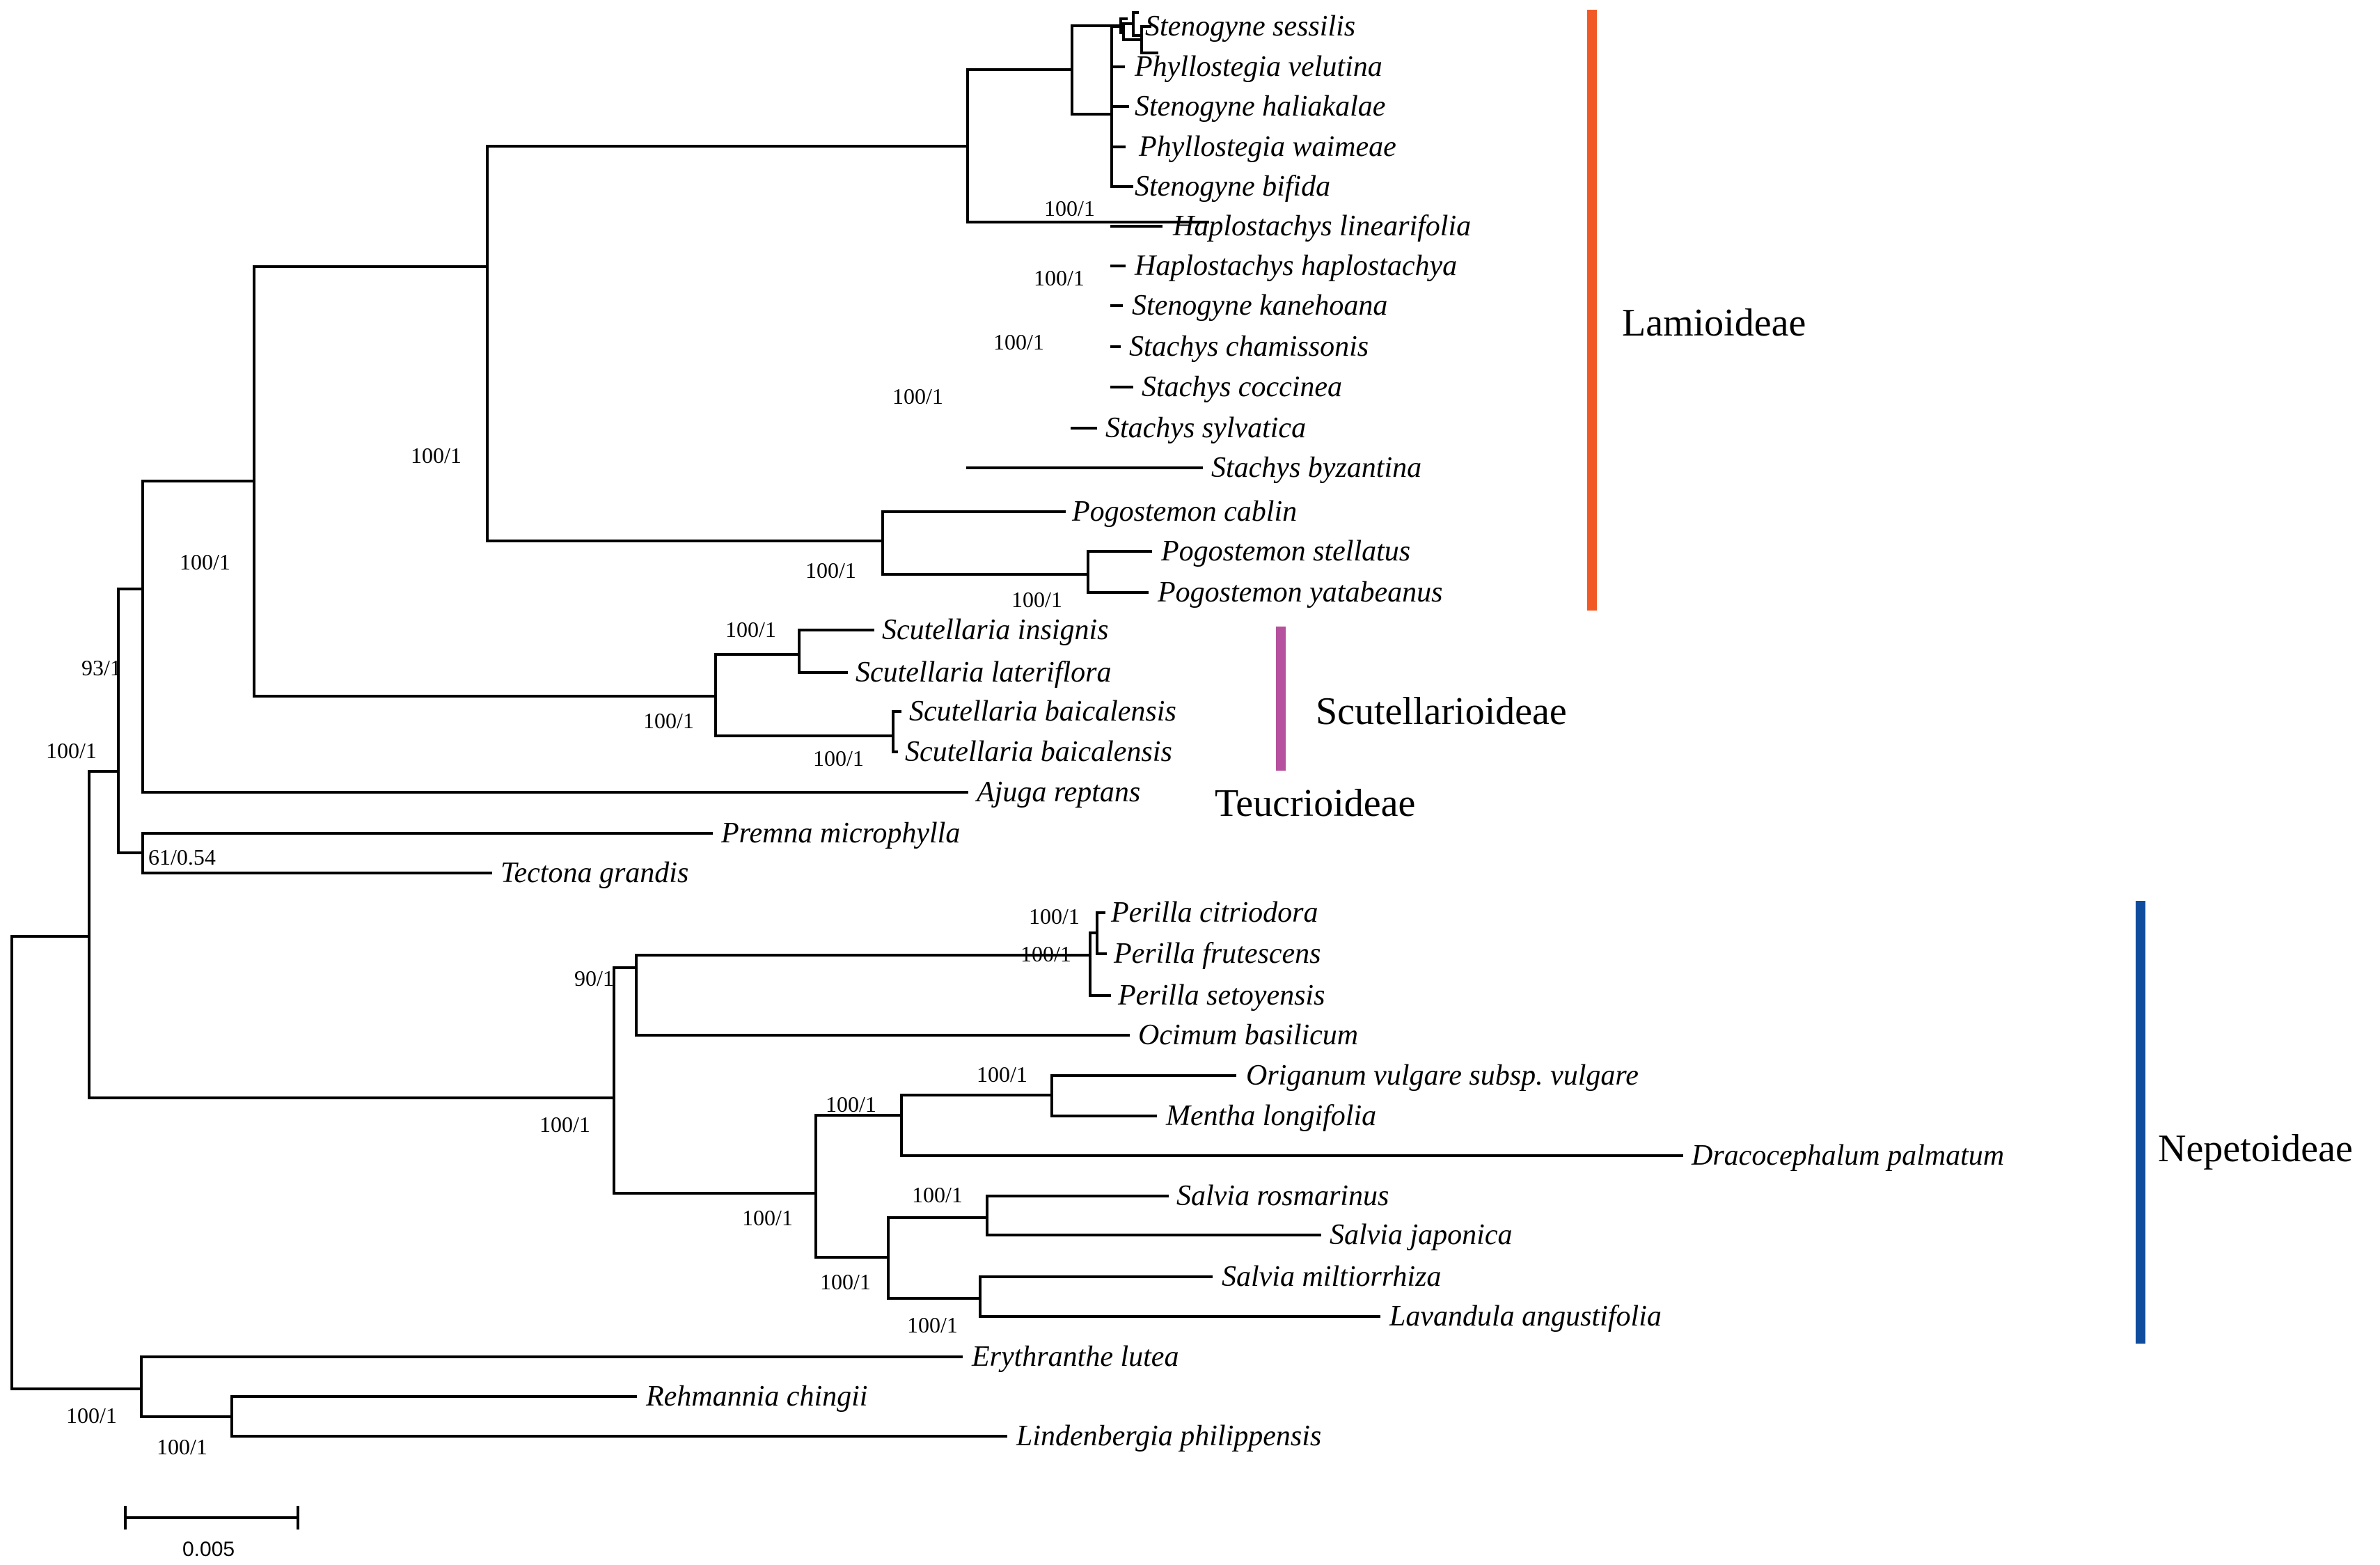 The image size is (2380, 1565). I want to click on taxon-label: Pogostemon stellatus, so click(1285, 551).